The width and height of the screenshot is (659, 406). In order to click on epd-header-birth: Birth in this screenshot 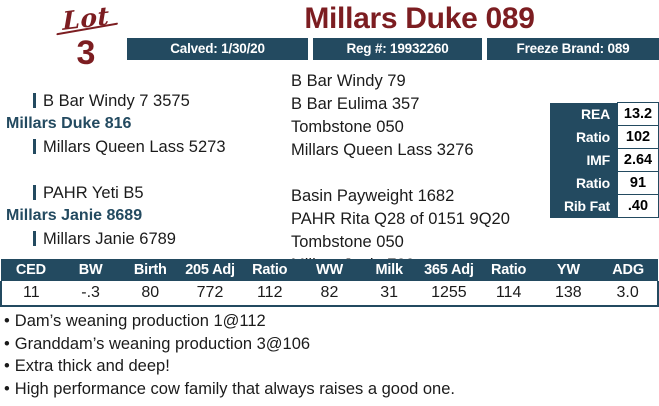, I will do `click(150, 270)`.